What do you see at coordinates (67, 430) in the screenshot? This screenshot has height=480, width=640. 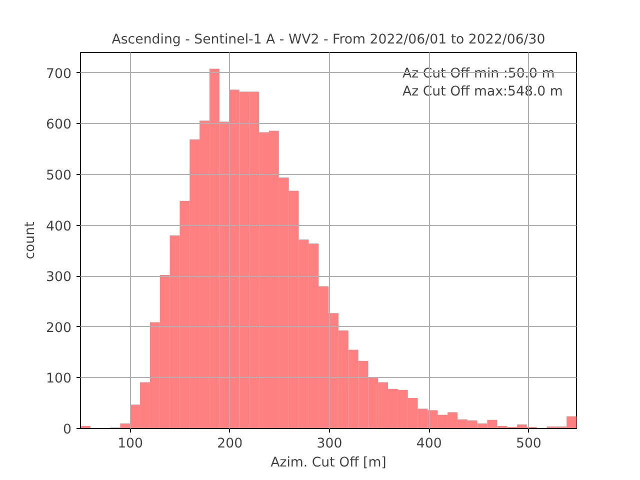 I see `y-tick-label: 0` at bounding box center [67, 430].